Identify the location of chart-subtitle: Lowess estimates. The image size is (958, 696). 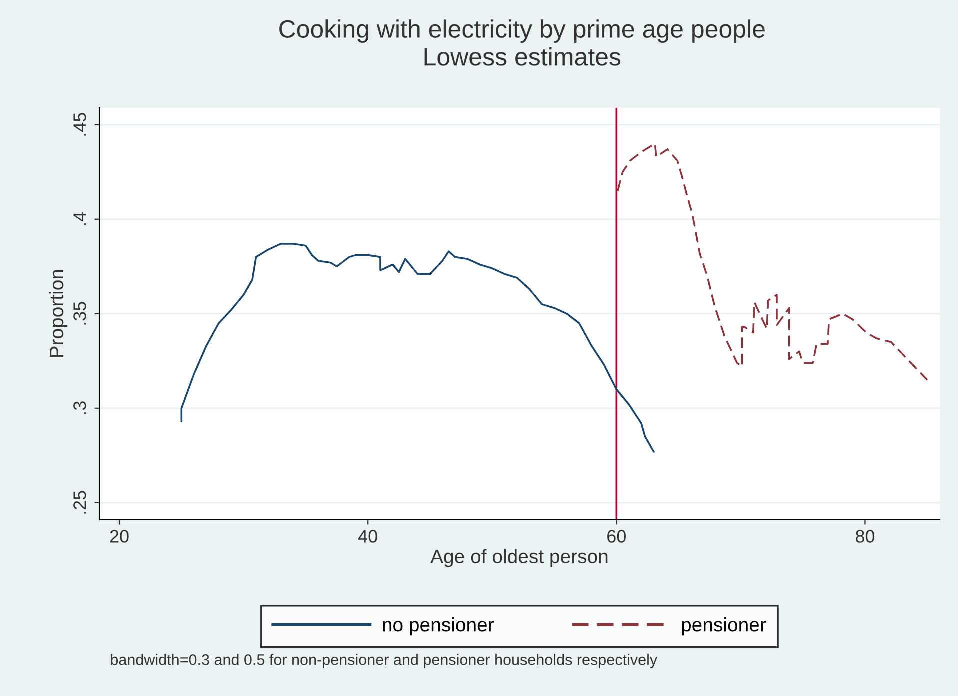
(522, 57).